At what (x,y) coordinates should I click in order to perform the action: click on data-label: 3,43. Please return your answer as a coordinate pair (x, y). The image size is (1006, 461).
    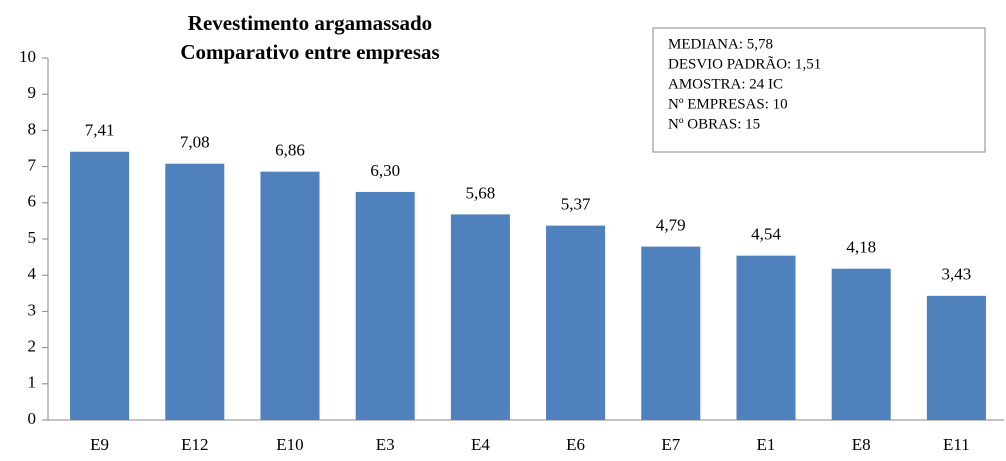
    Looking at the image, I should click on (957, 274).